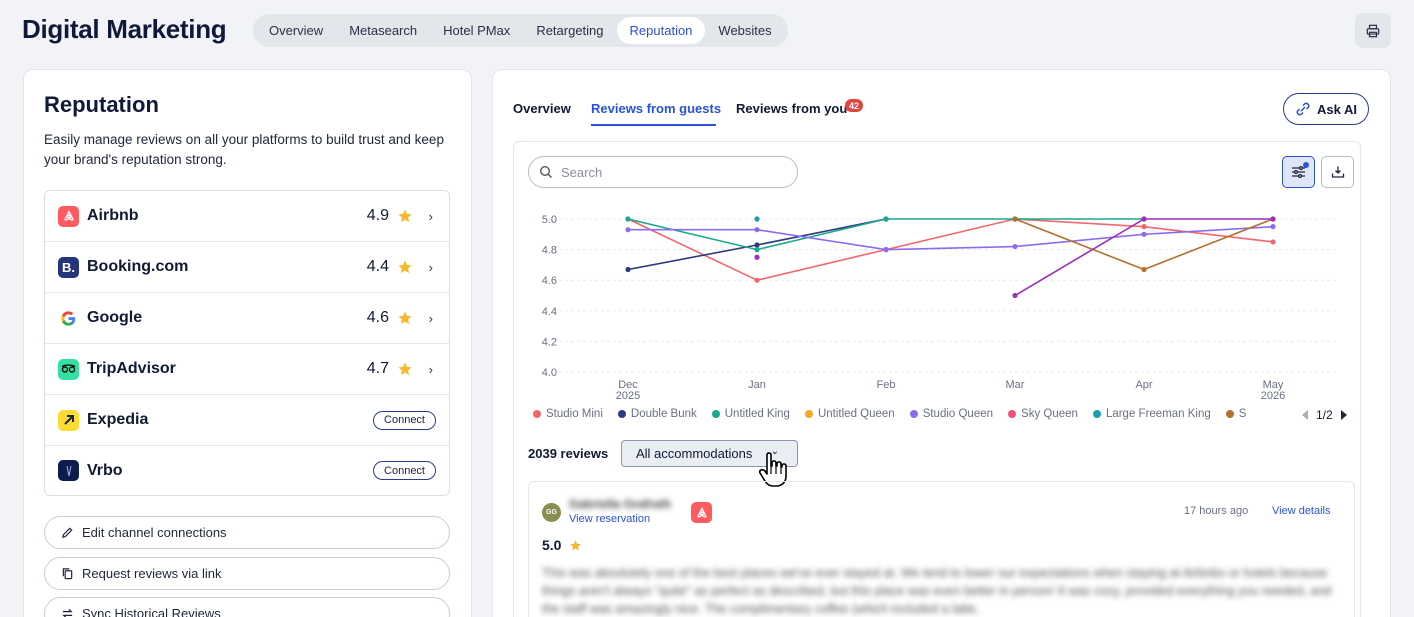 This screenshot has width=1414, height=617. Describe the element at coordinates (570, 30) in the screenshot. I see `tab-retargeting: Retargeting` at that location.